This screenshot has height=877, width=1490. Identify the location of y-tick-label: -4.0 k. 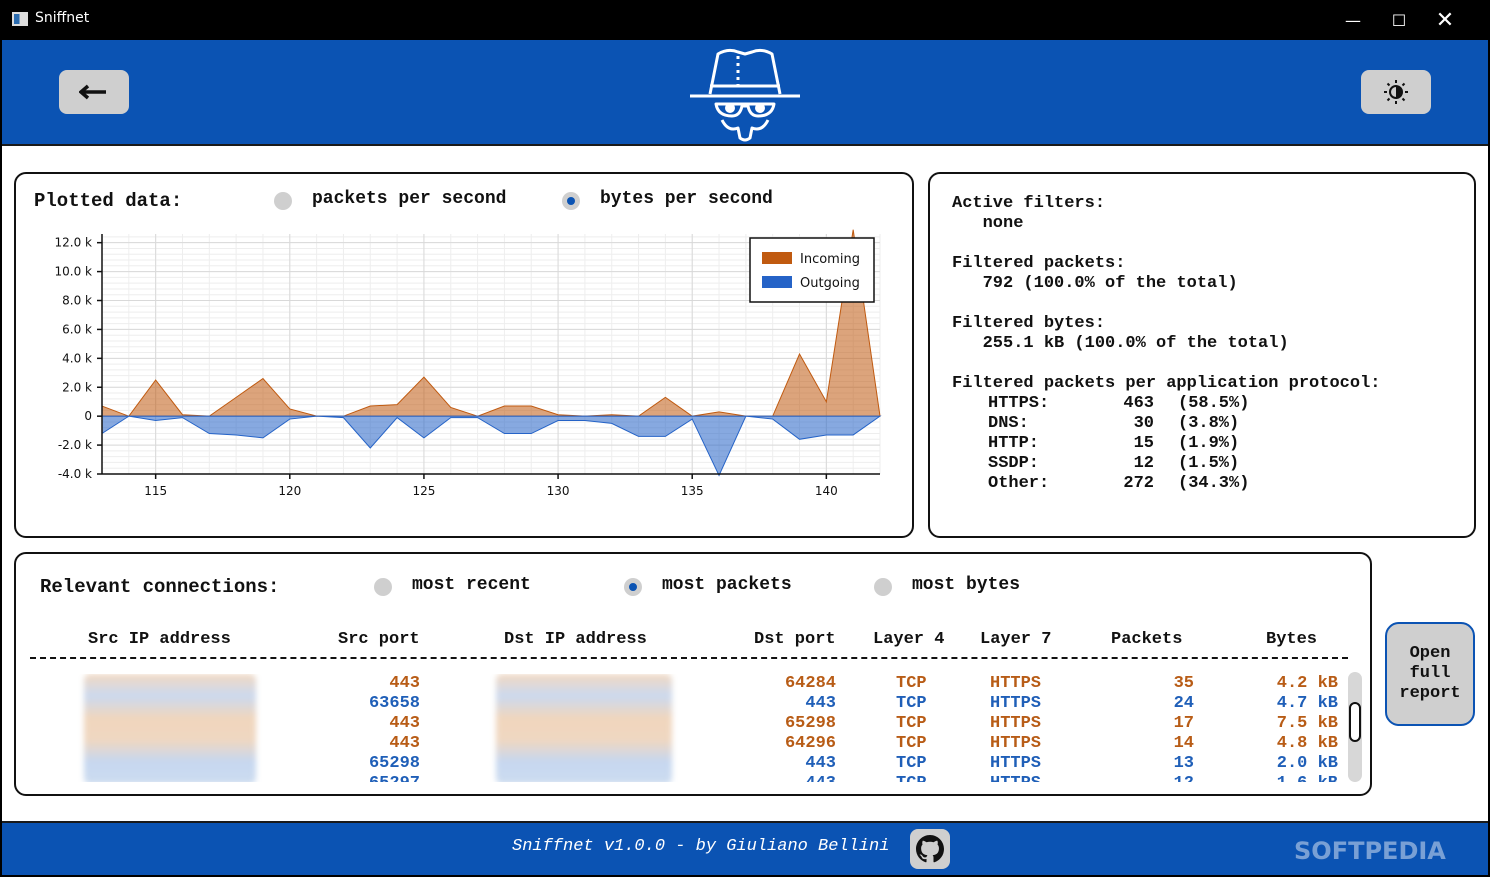
(75, 474).